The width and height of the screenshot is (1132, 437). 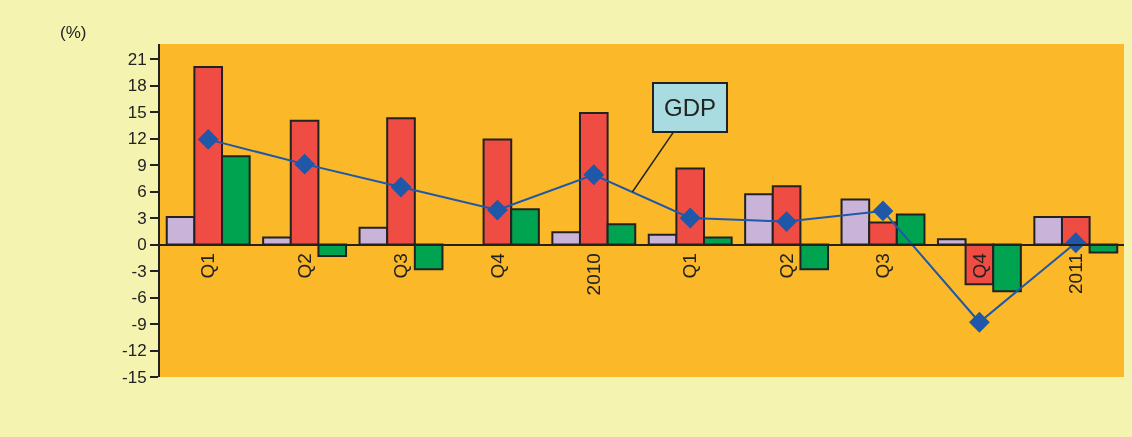 What do you see at coordinates (137, 59) in the screenshot?
I see `y-tick-label: 21` at bounding box center [137, 59].